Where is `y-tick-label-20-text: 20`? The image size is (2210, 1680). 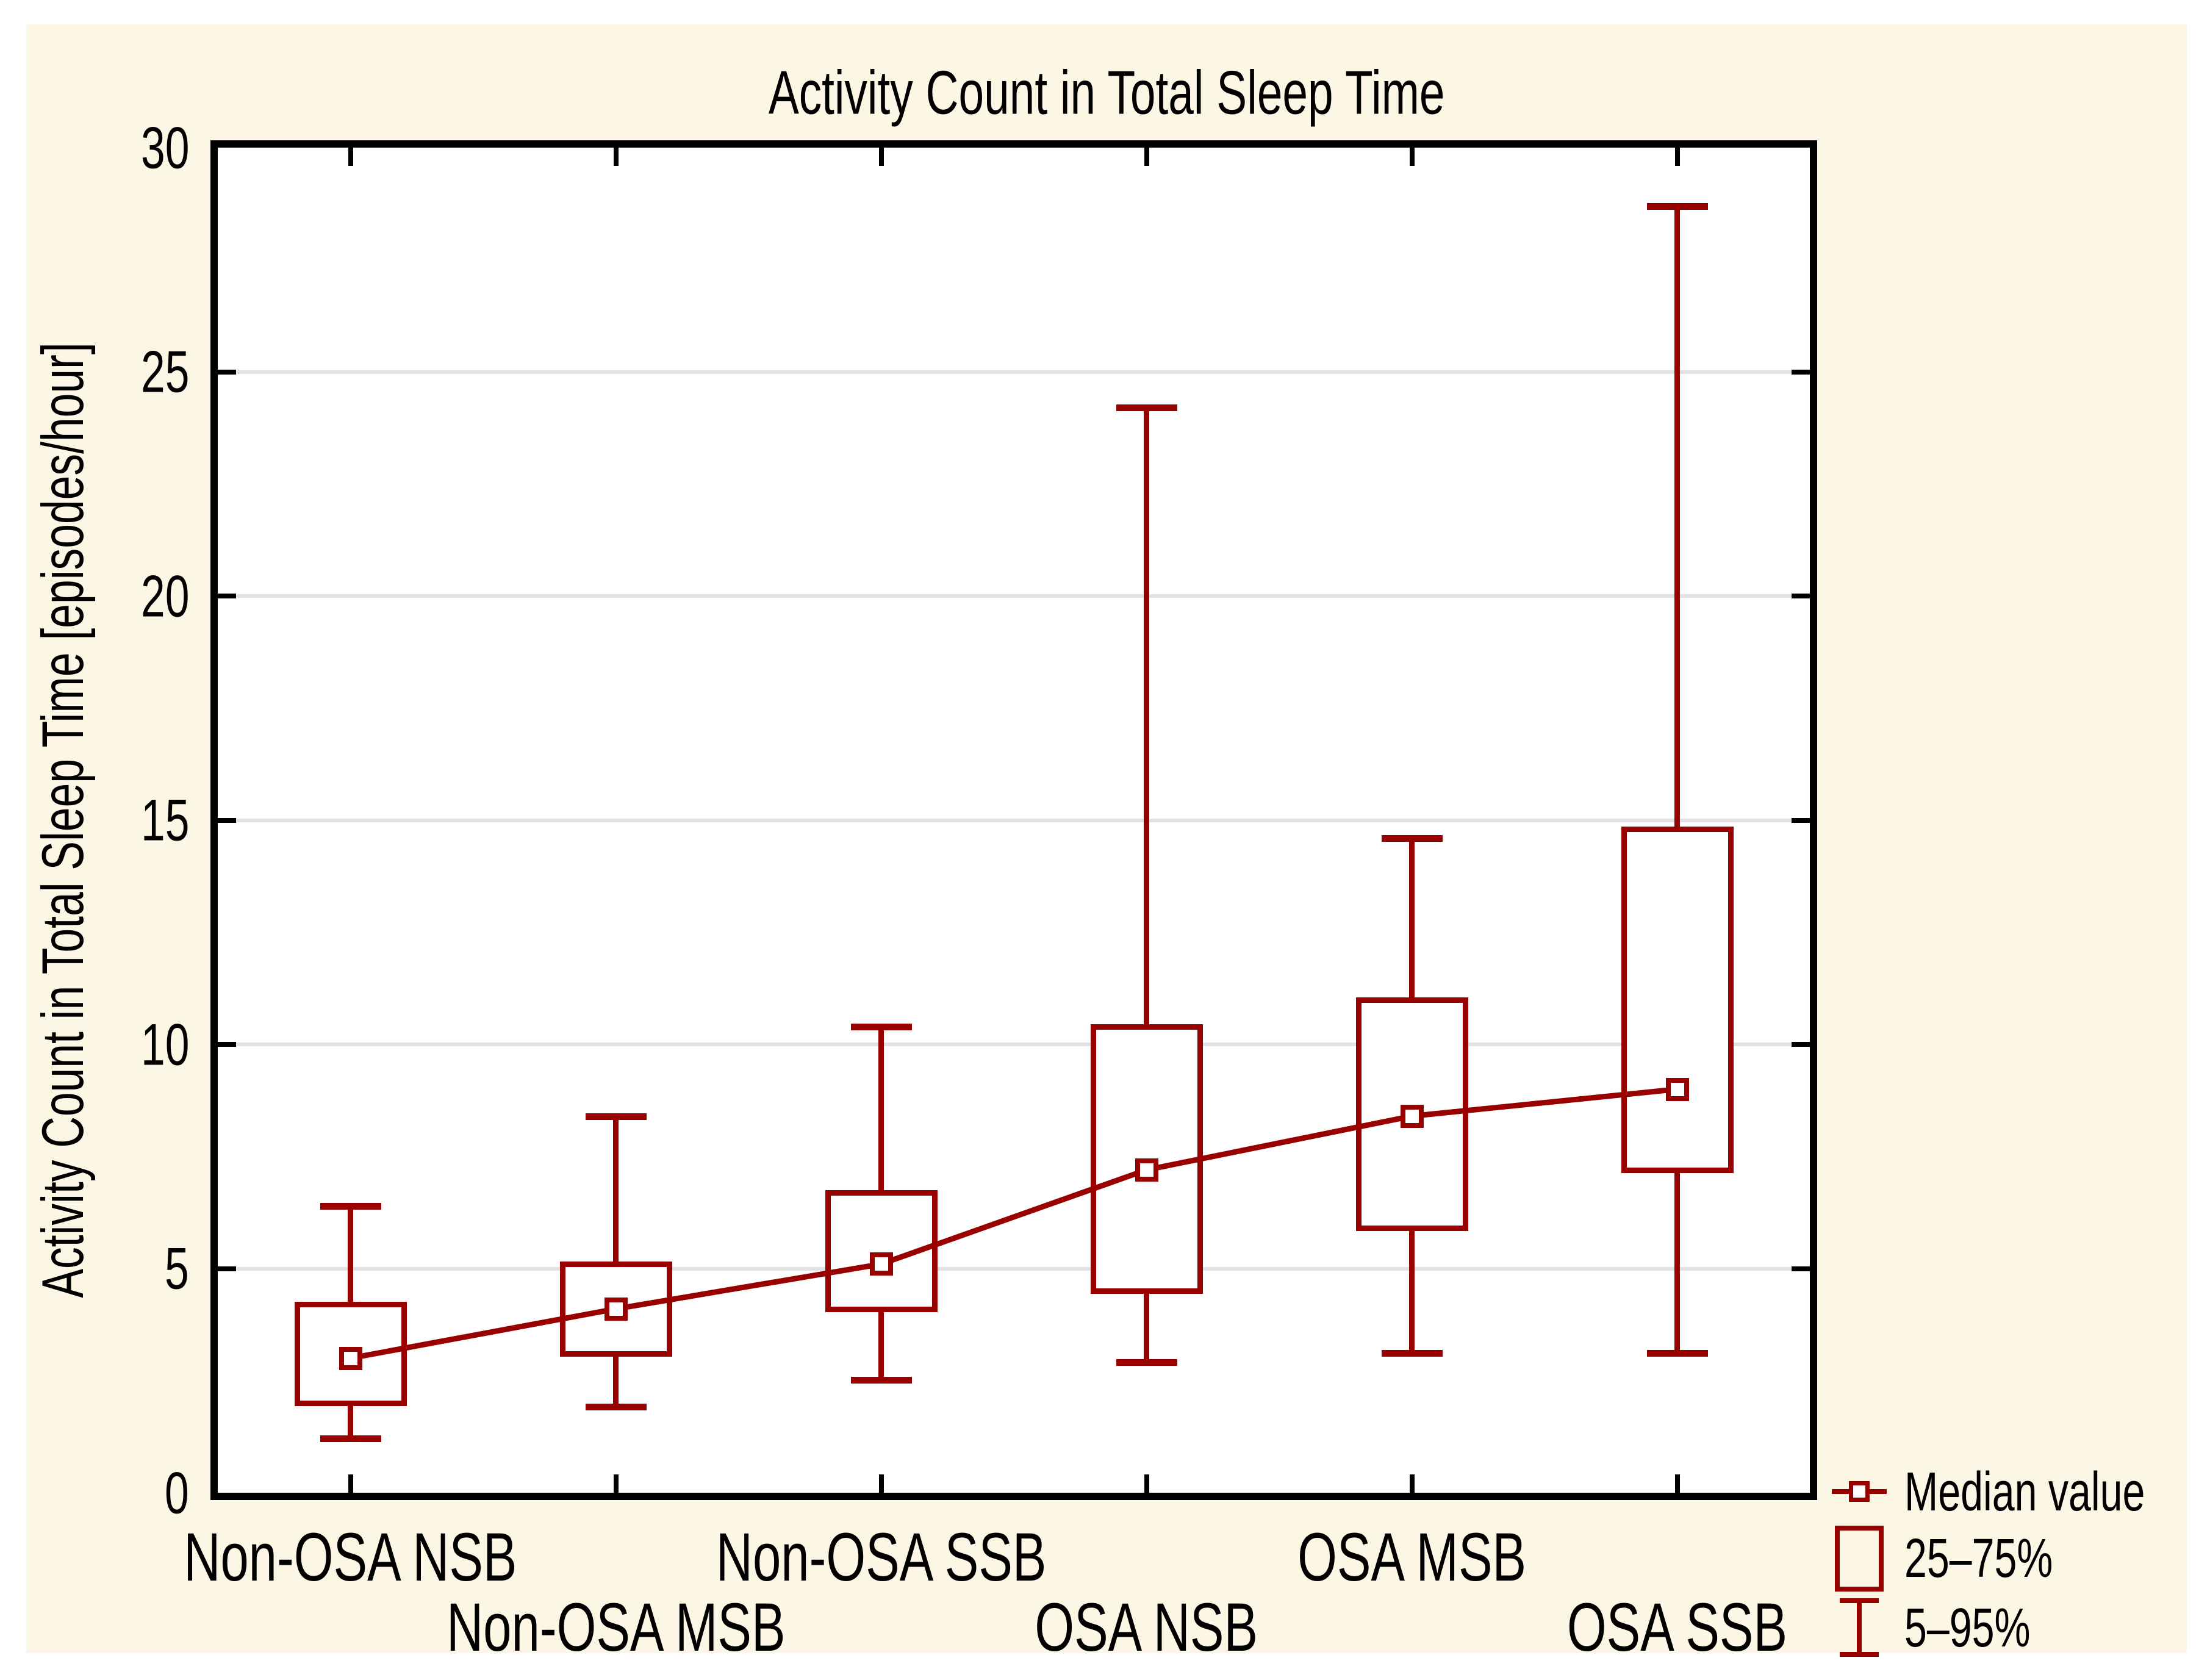 y-tick-label-20-text: 20 is located at coordinates (164, 595).